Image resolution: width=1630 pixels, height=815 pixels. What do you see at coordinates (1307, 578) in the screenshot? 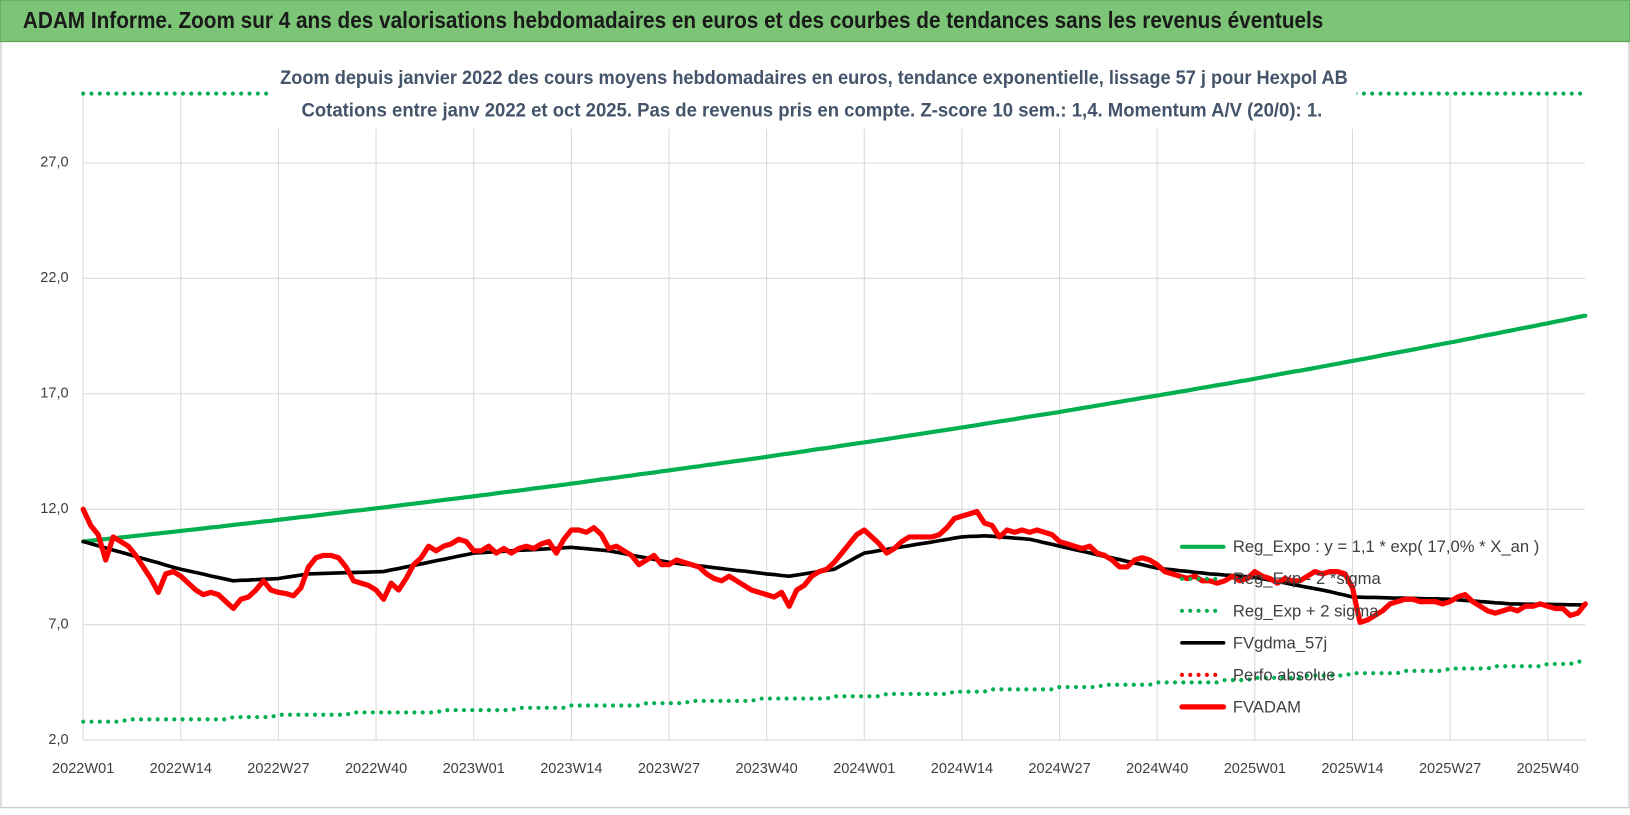
I see `legend-label: Reg_Exp - 2 *sigma` at bounding box center [1307, 578].